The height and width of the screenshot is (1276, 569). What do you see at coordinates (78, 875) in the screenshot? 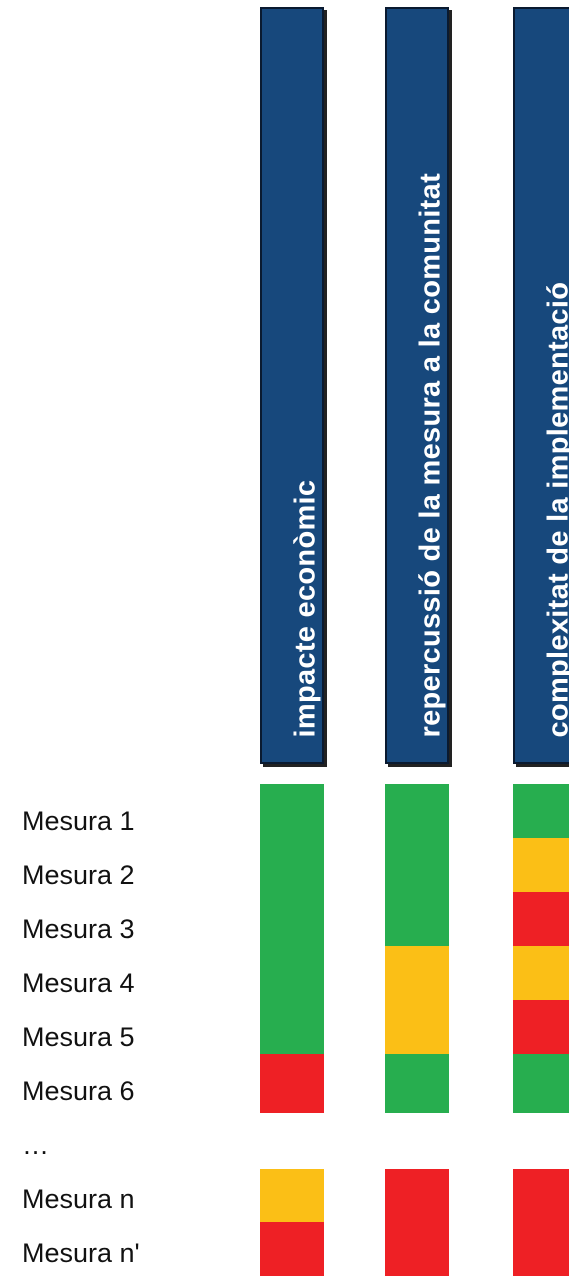
I see `row-label-mesura-2: Mesura 2` at bounding box center [78, 875].